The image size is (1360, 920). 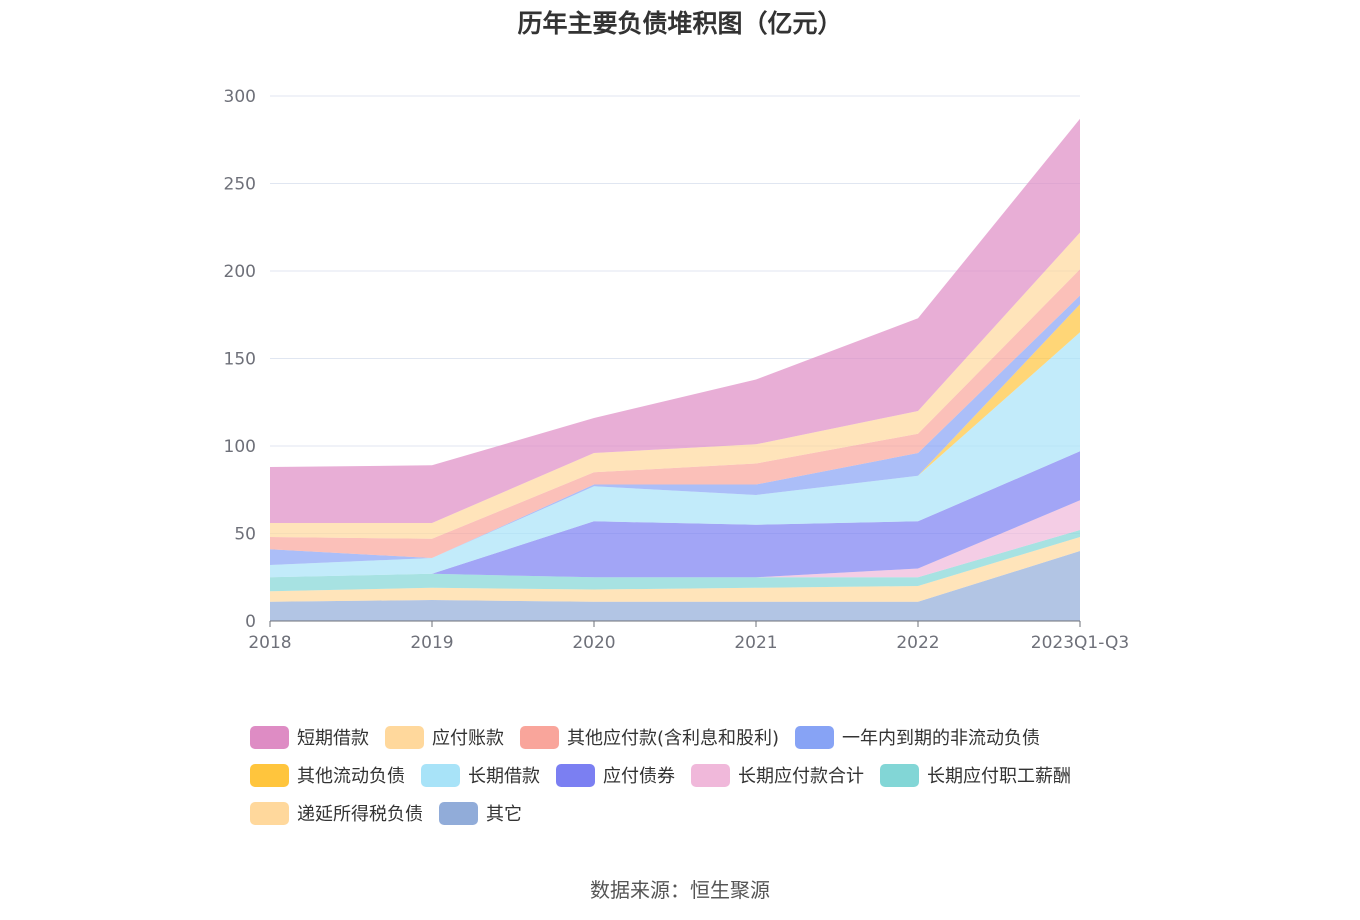 I want to click on x-tick-label: 2018, so click(x=269, y=643).